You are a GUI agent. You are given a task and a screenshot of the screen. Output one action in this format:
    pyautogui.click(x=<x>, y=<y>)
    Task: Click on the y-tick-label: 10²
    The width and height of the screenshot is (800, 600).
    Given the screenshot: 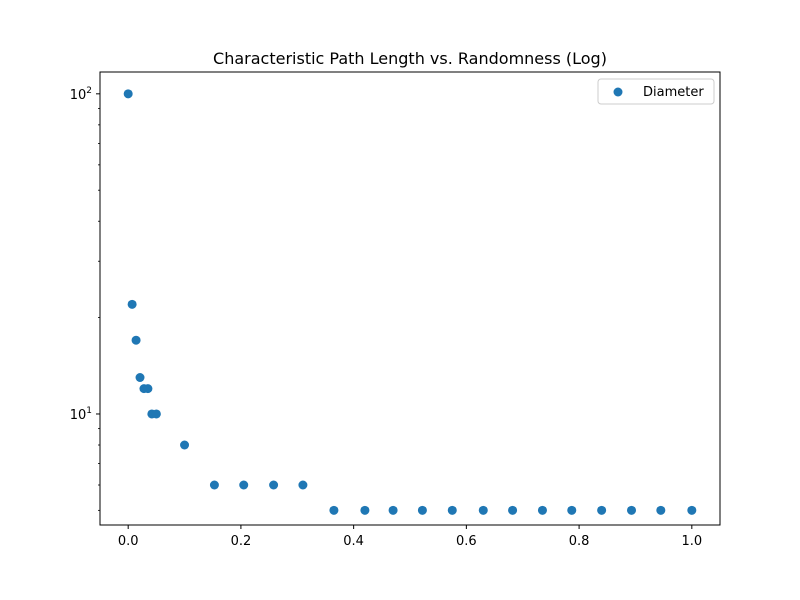 What is the action you would take?
    pyautogui.click(x=81, y=94)
    